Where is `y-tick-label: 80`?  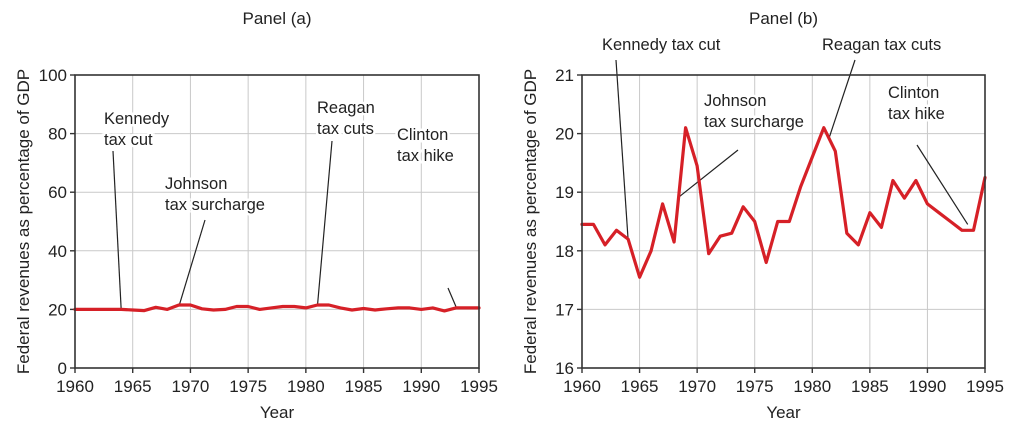
y-tick-label: 80 is located at coordinates (57, 134).